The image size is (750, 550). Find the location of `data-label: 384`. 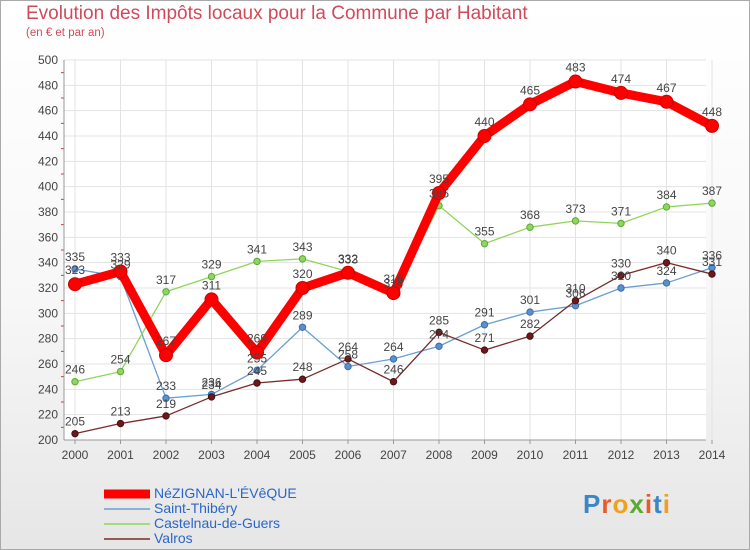

data-label: 384 is located at coordinates (666, 195).